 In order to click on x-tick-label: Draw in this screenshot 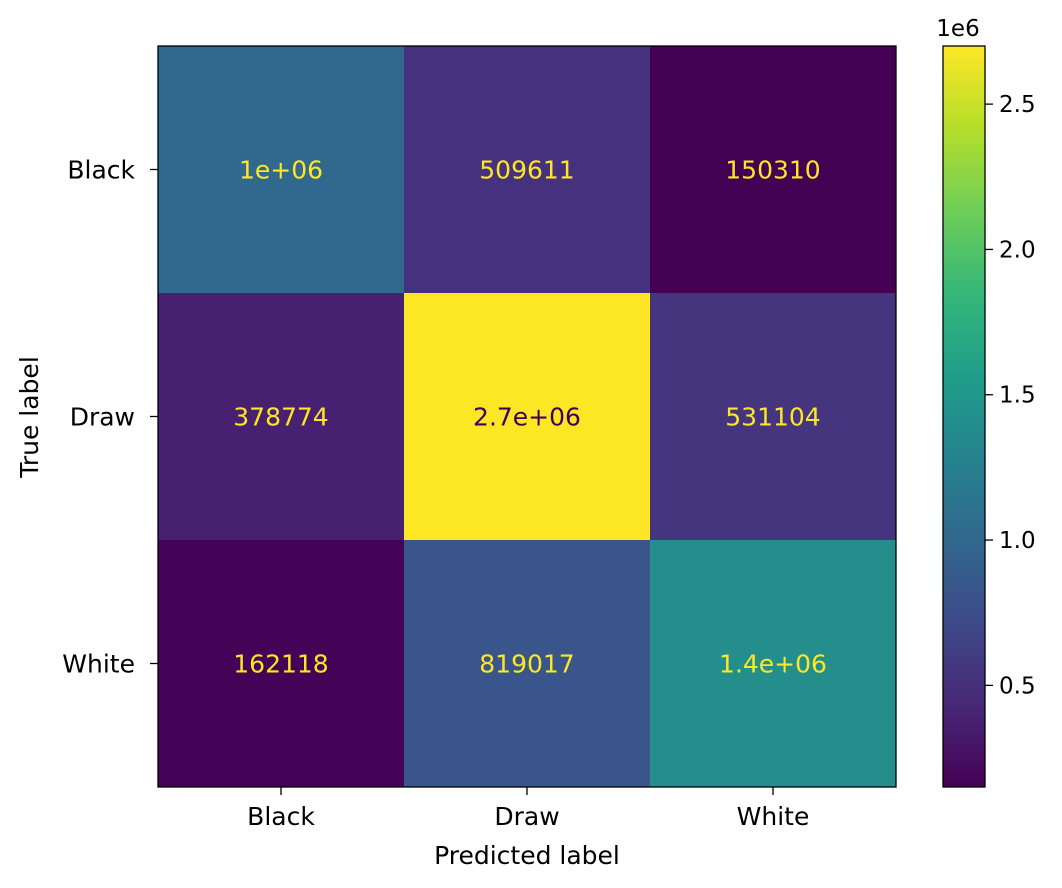, I will do `click(526, 816)`.